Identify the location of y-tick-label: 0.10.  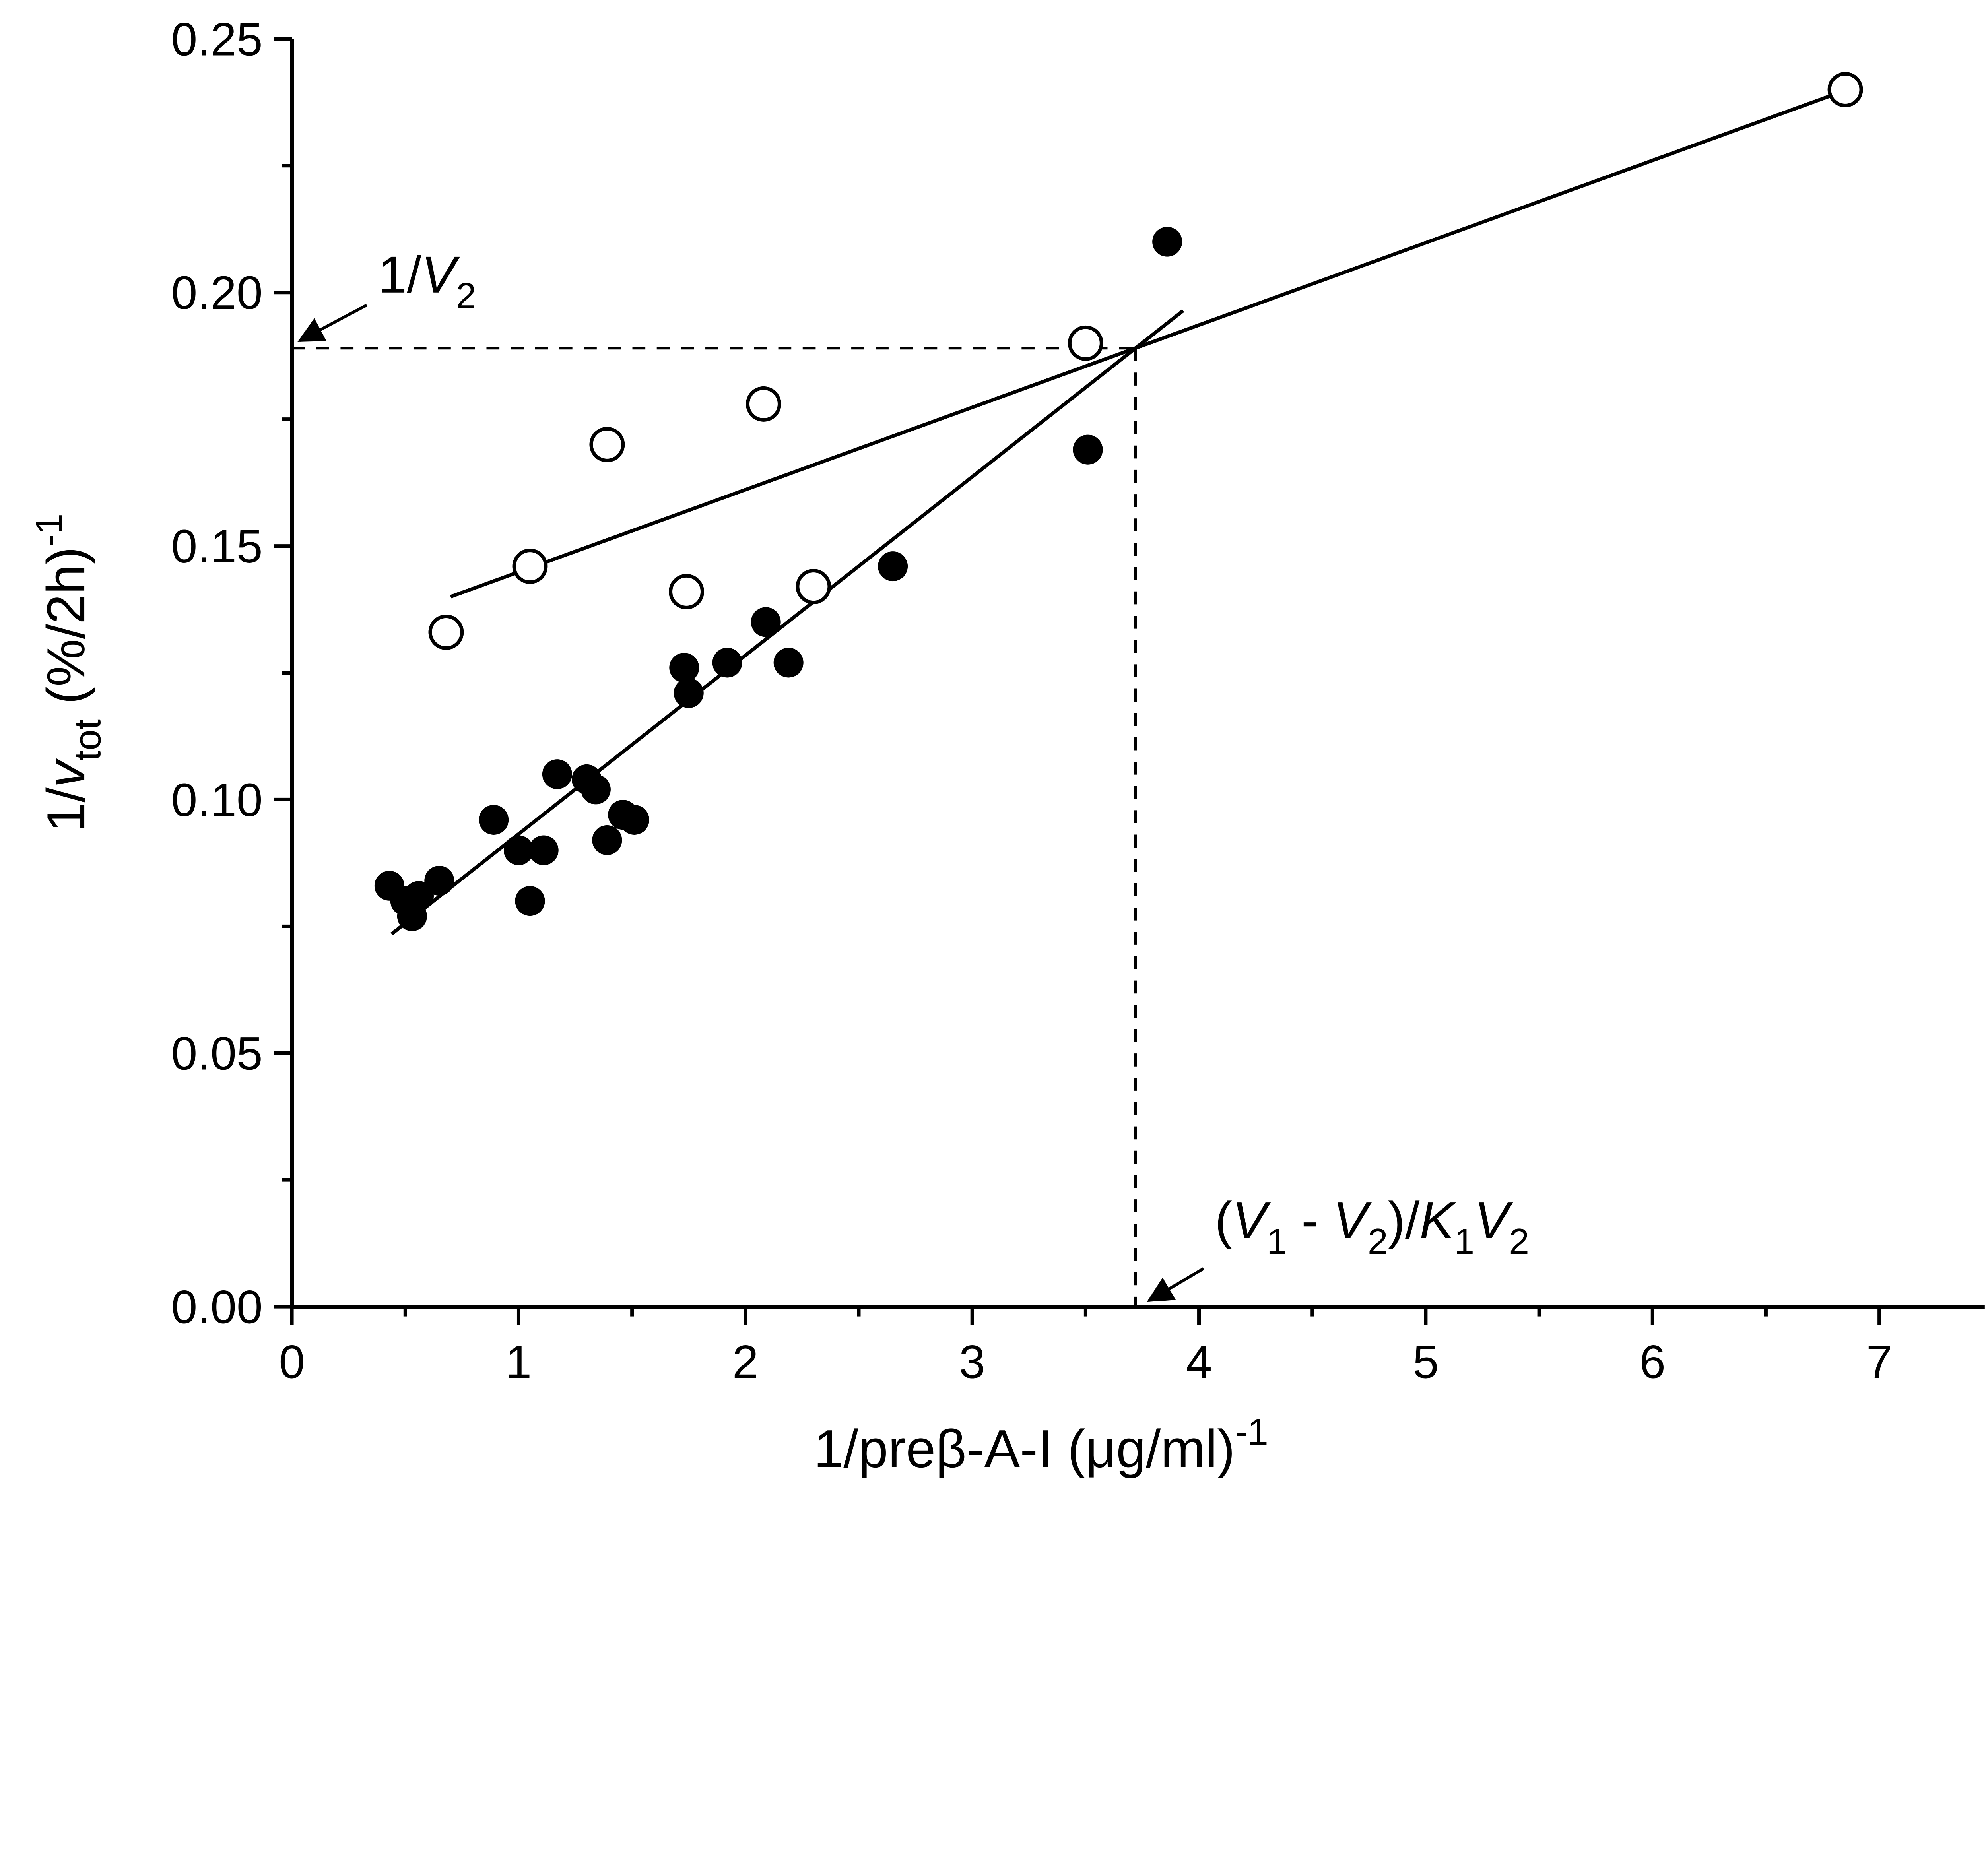
(217, 800).